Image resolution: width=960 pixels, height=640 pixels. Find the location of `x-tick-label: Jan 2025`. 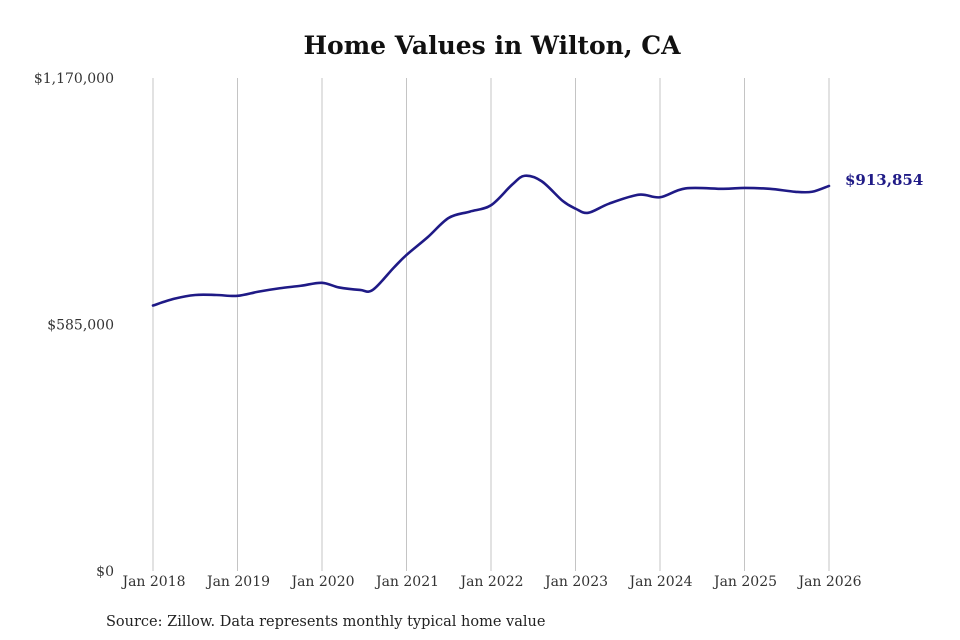

x-tick-label: Jan 2025 is located at coordinates (744, 582).